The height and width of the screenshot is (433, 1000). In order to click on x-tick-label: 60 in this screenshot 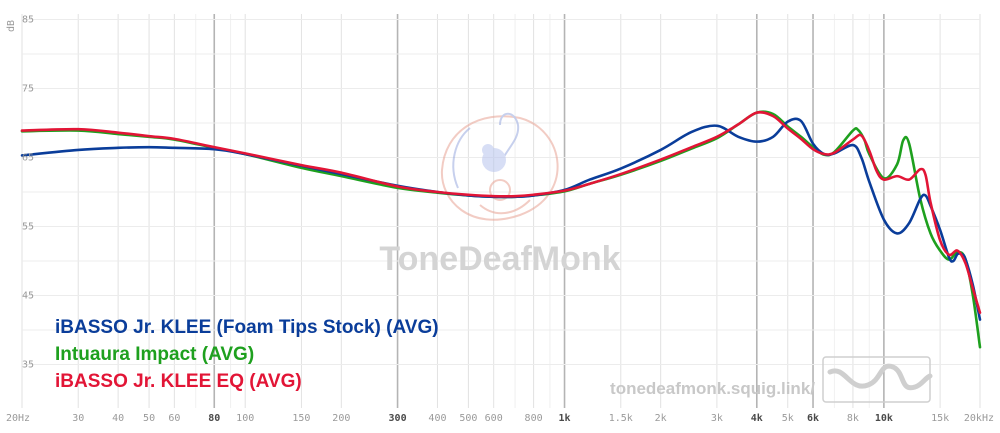, I will do `click(174, 418)`.